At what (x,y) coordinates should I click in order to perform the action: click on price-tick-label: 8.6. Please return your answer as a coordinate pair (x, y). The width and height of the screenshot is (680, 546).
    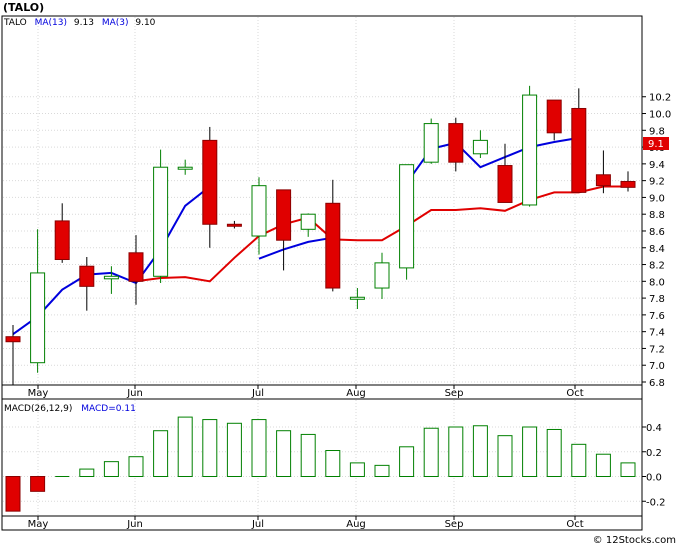
    Looking at the image, I should click on (657, 232).